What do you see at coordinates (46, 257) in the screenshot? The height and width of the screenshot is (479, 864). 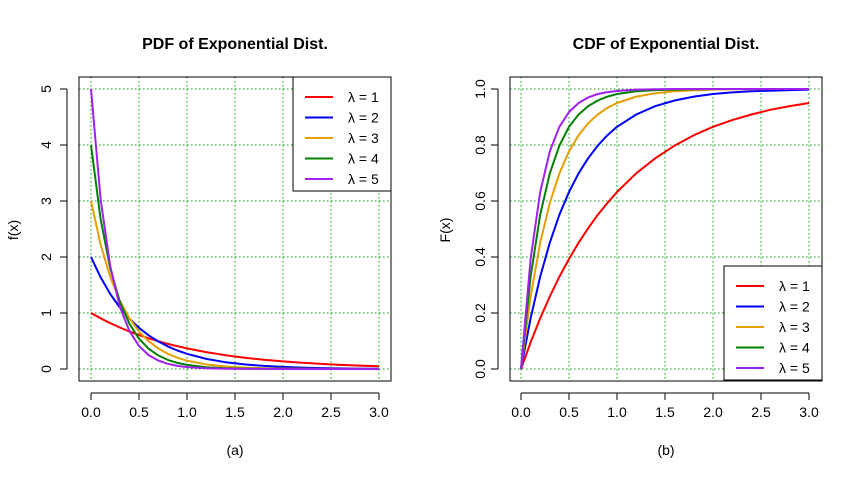 I see `y-tick-label: 2` at bounding box center [46, 257].